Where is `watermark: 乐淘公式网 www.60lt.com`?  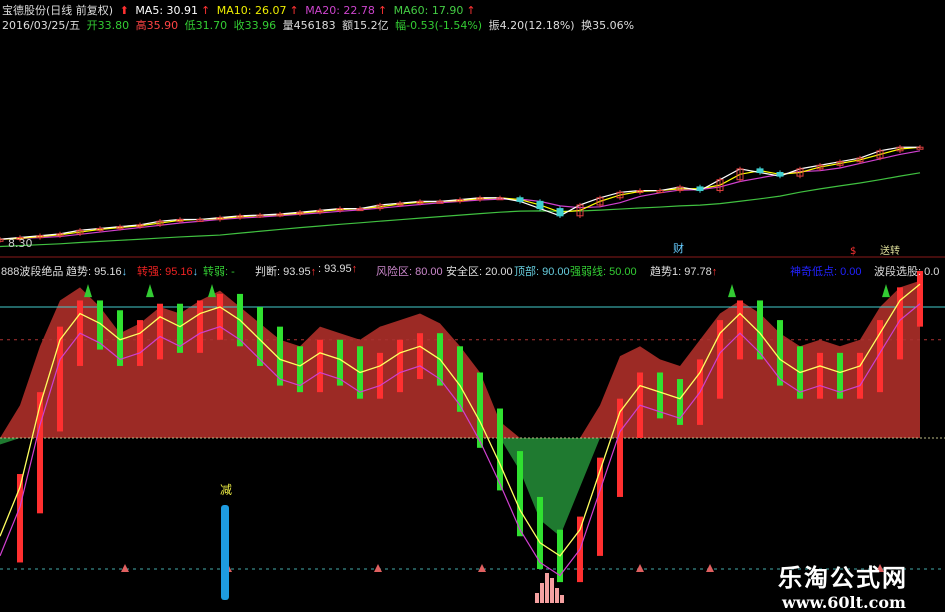
watermark: 乐淘公式网 www.60lt.com is located at coordinates (843, 585).